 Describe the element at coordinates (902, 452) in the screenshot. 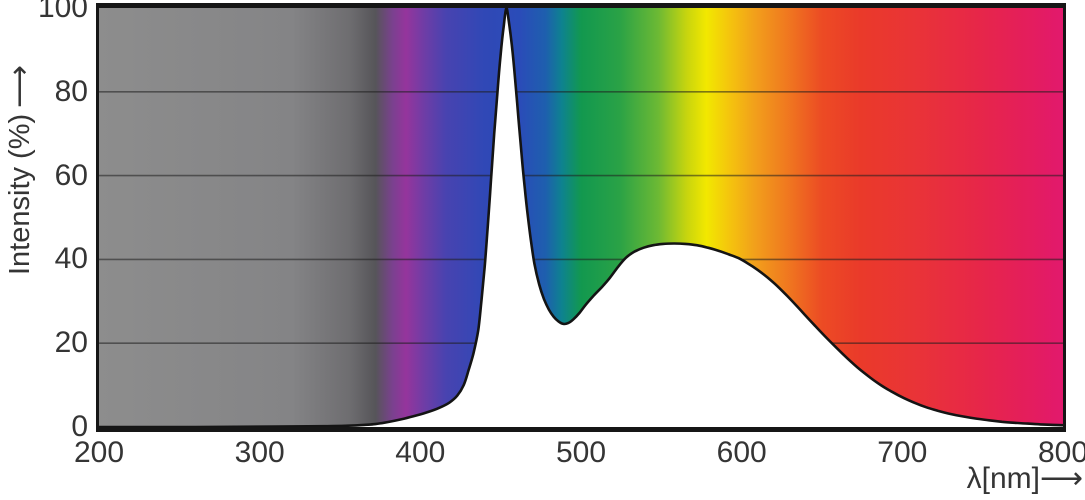

I see `x-tick-label: 700` at that location.